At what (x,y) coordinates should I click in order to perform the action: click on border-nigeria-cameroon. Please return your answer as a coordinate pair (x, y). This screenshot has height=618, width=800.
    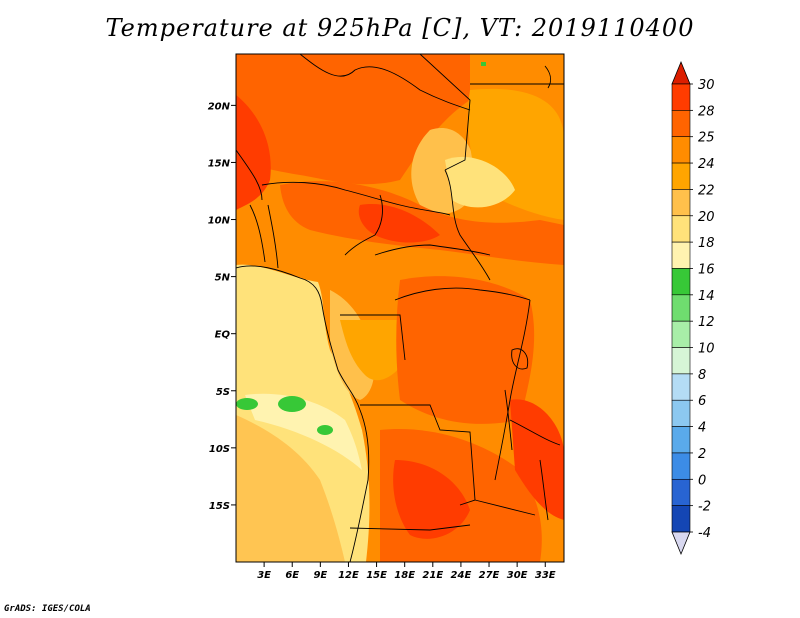
    Looking at the image, I should click on (363, 225).